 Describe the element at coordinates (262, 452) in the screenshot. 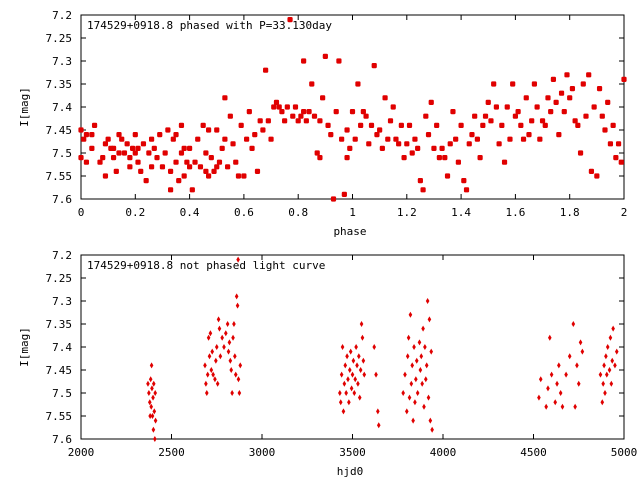

I see `x-tick-label: 3000` at that location.